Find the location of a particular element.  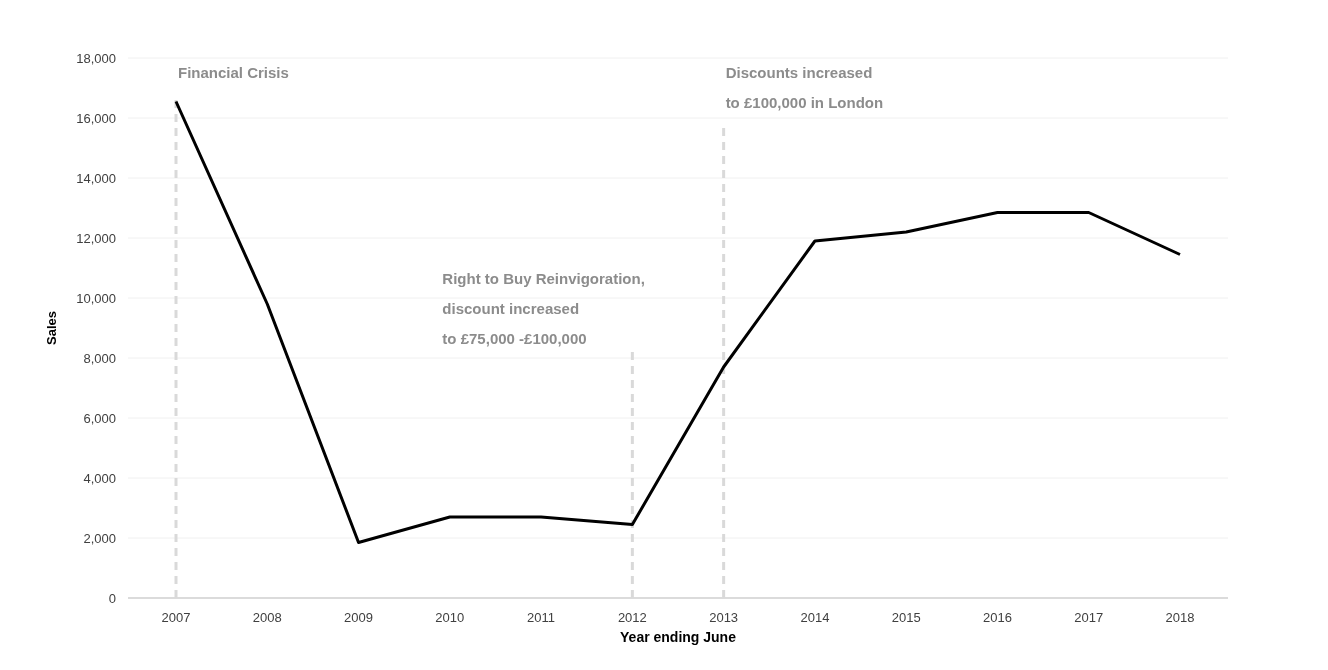

y-tick-label: 14,000 is located at coordinates (96, 178).